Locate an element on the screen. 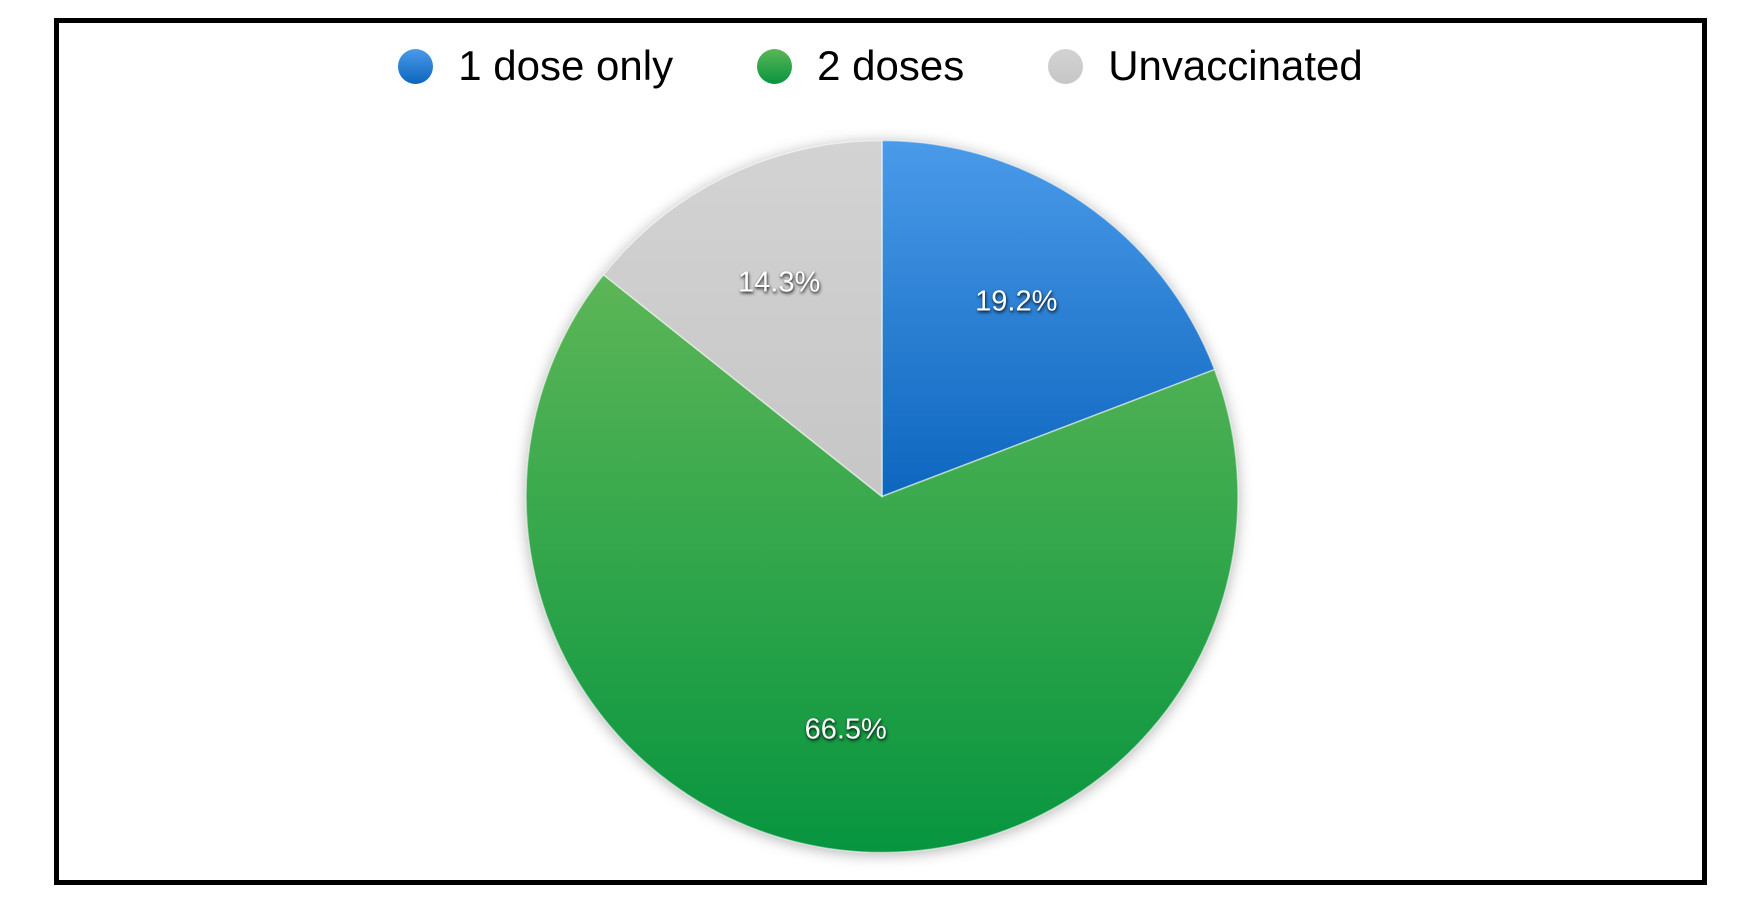  legend-dot-blue-icon is located at coordinates (416, 66).